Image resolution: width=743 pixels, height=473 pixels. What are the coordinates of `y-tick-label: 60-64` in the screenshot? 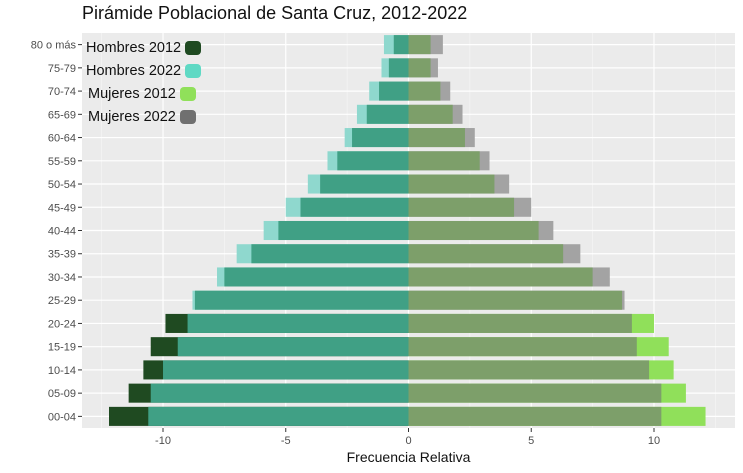 It's located at (62, 139).